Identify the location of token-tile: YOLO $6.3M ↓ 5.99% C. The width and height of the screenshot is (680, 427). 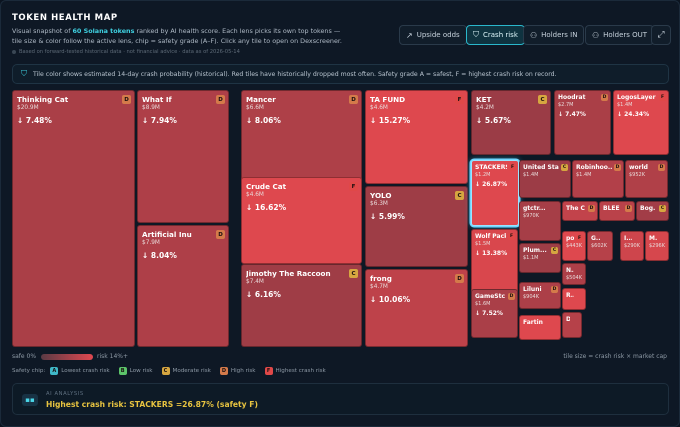
(416, 226).